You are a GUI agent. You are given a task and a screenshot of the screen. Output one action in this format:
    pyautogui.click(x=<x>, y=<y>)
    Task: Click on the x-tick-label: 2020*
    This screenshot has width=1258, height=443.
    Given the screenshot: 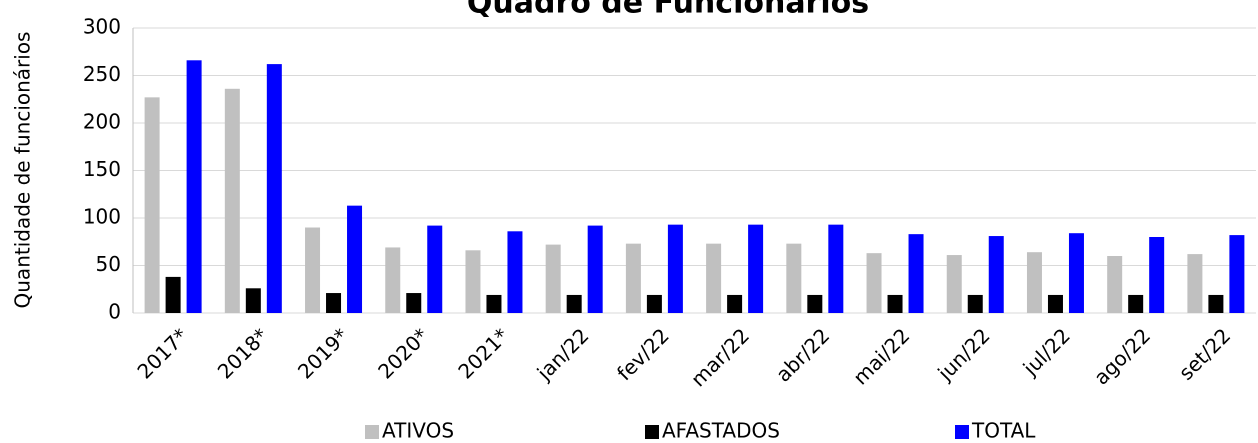 What is the action you would take?
    pyautogui.click(x=403, y=353)
    